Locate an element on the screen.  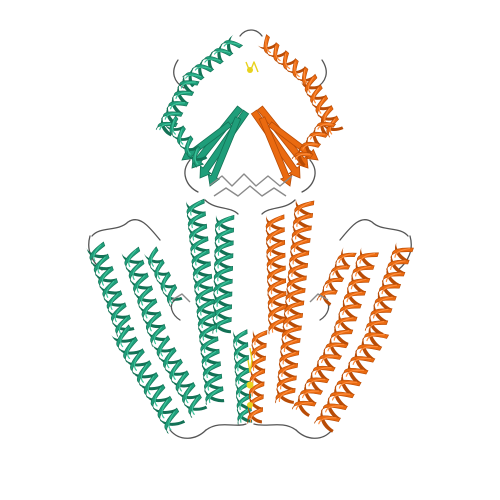
loop-left-top is located at coordinates (126, 230).